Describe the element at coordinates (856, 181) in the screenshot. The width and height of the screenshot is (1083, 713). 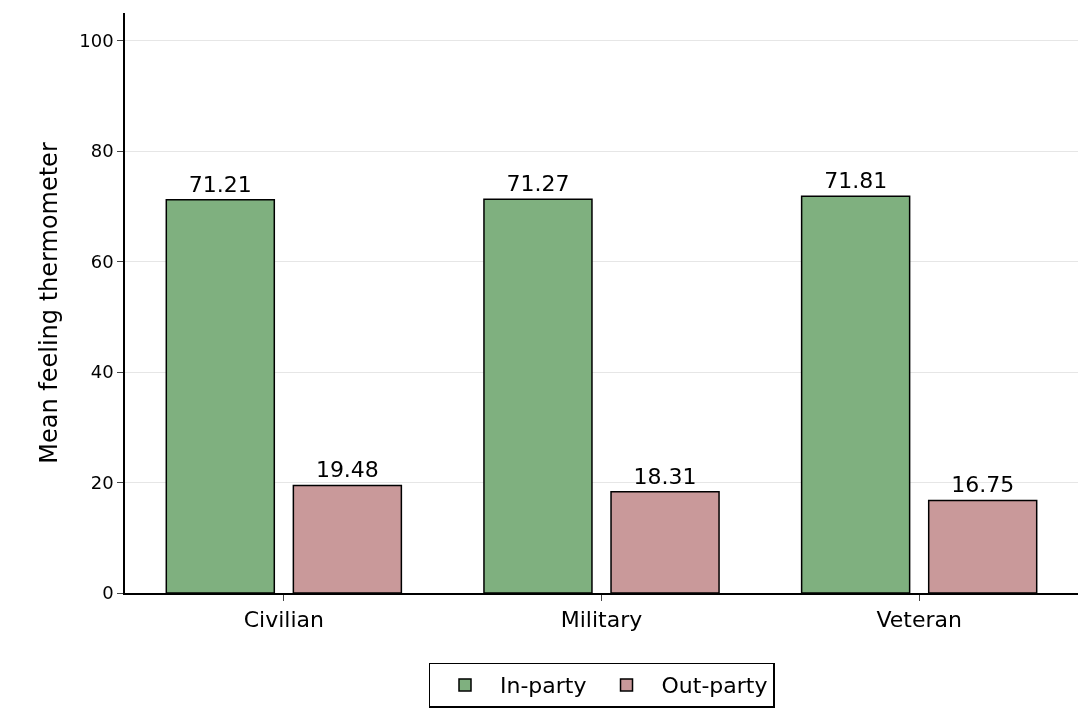
I see `data-label: 71.81` at that location.